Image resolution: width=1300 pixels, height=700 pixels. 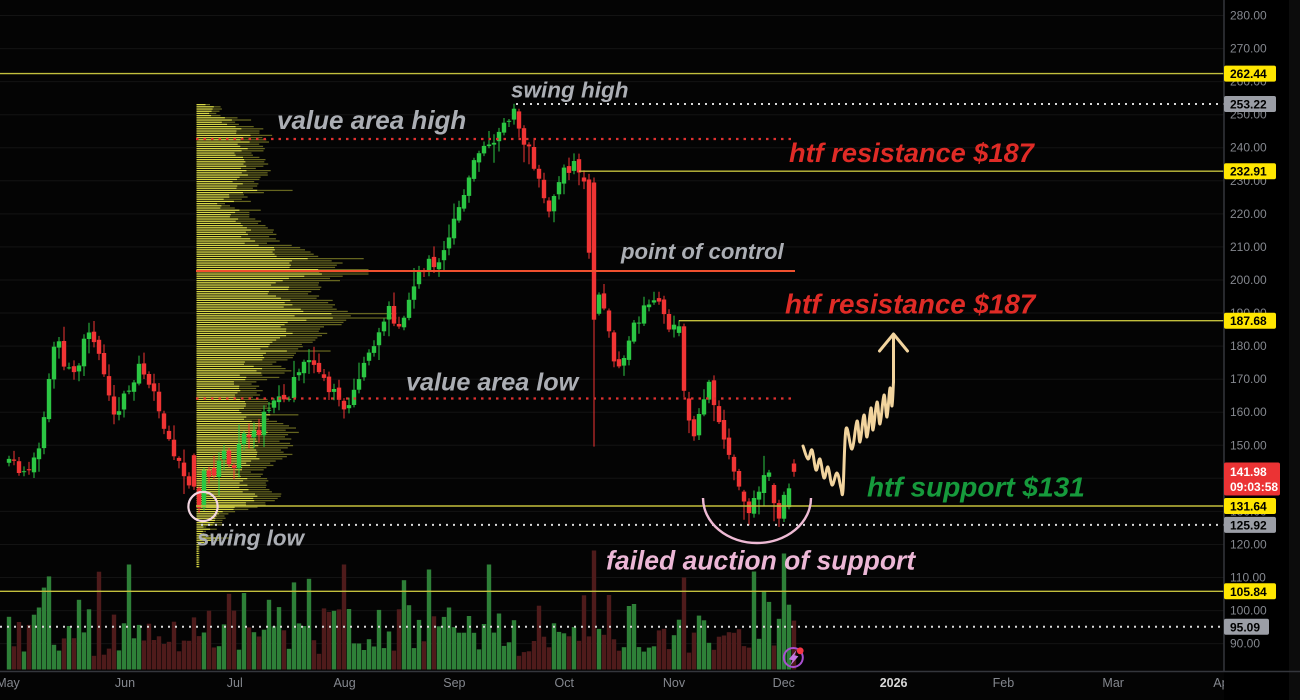 I want to click on svg-text: 95.09, so click(x=1245, y=627).